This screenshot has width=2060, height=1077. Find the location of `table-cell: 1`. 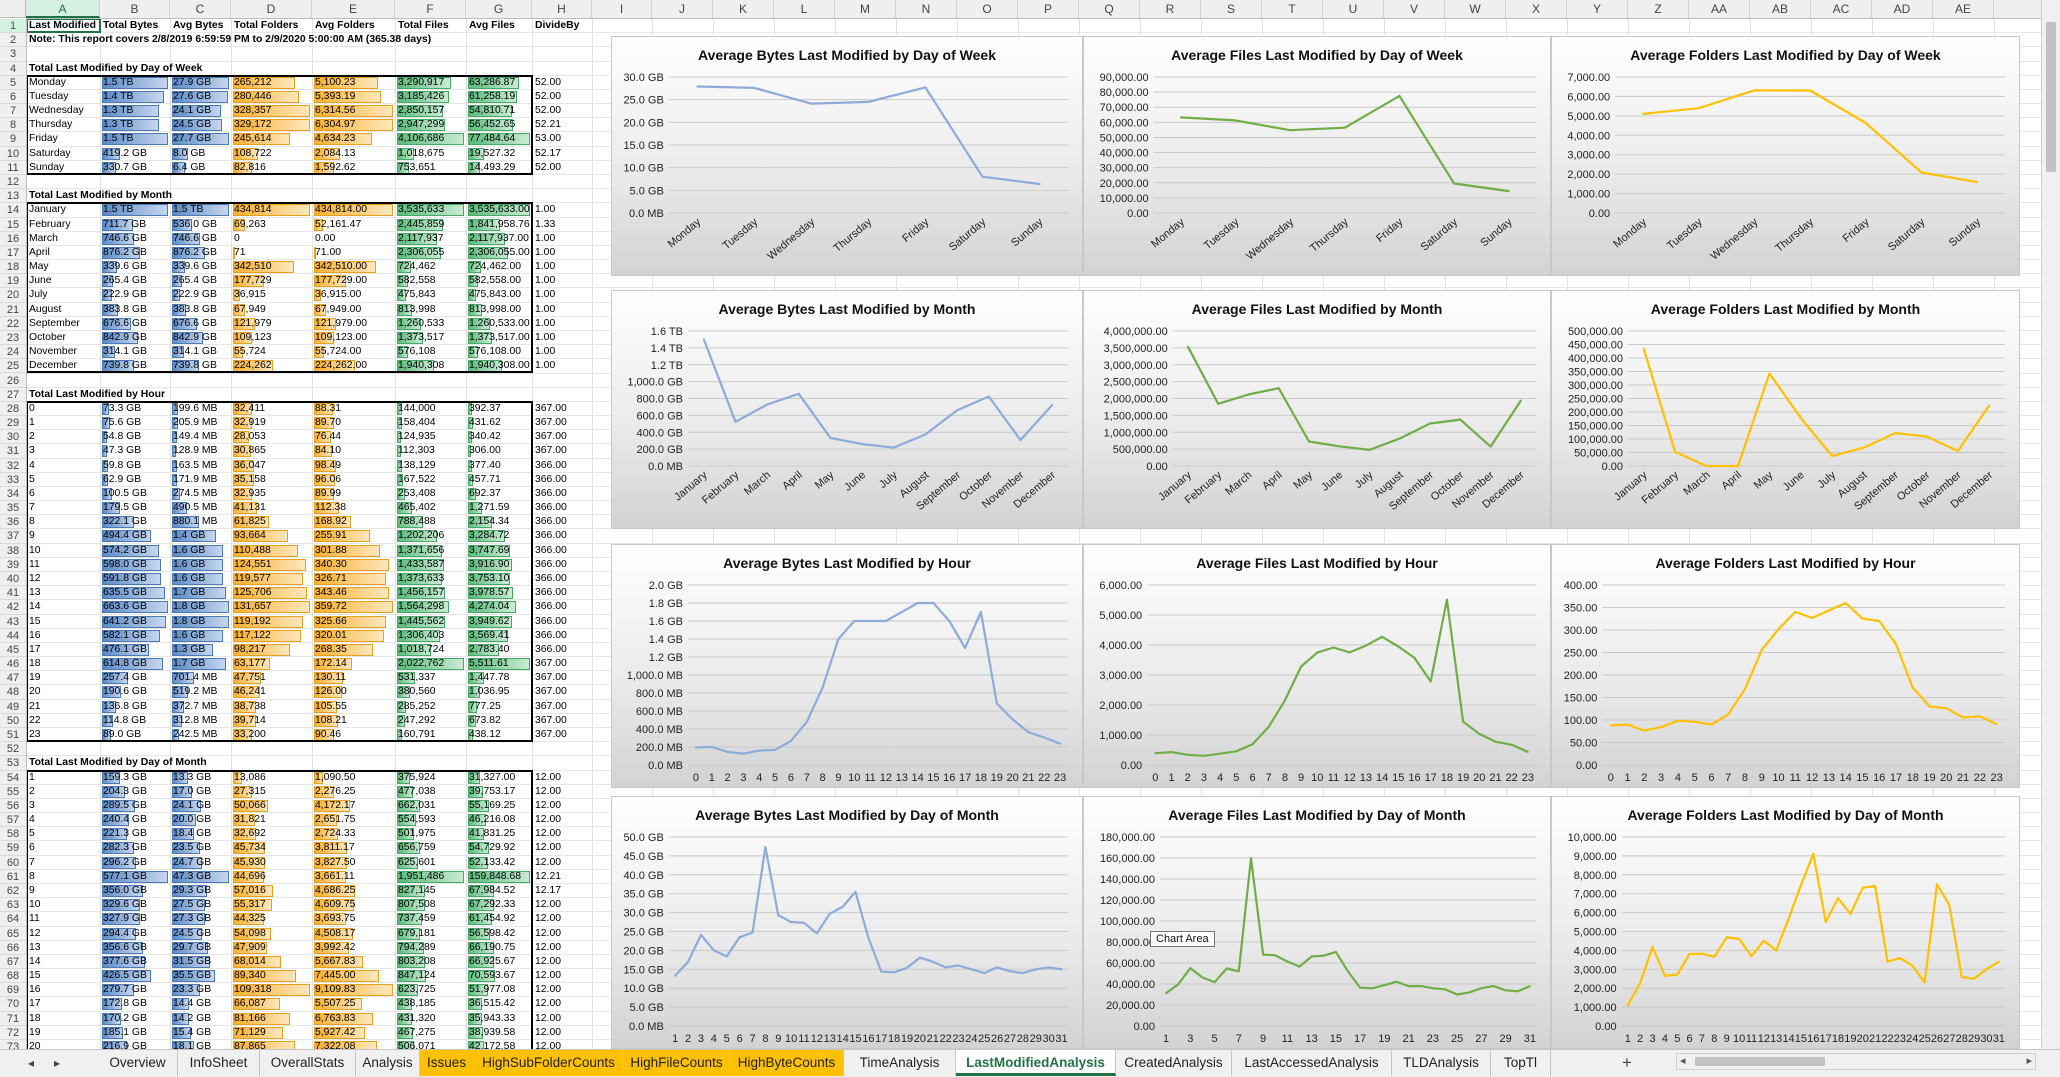

table-cell: 1 is located at coordinates (32, 777).